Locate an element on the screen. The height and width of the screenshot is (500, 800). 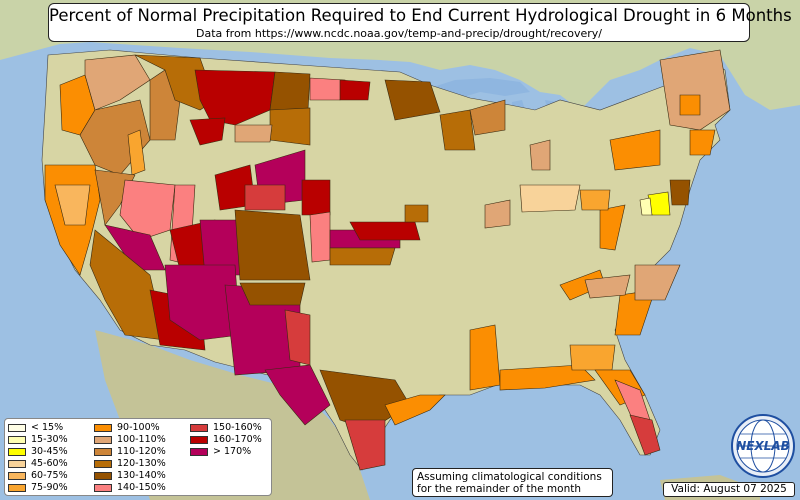
region-oregon-strip is located at coordinates (136, 152).